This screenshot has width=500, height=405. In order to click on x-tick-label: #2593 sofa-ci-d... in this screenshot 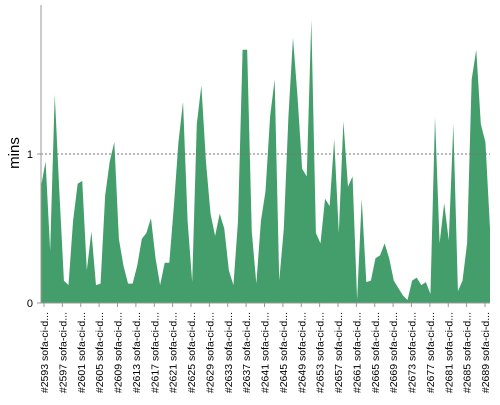, I will do `click(45, 352)`.